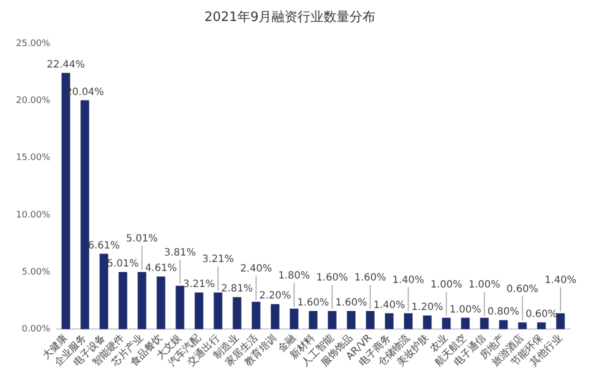  I want to click on data-label: 5.01%, so click(142, 239).